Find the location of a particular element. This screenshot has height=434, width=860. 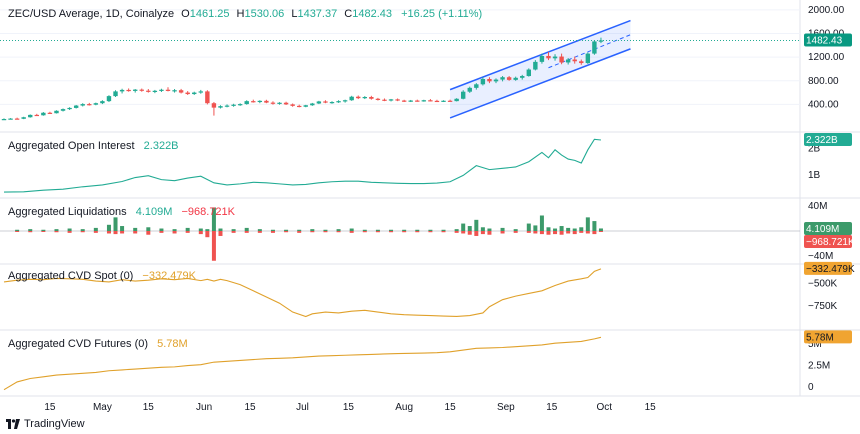

oi-value: 2.322B is located at coordinates (161, 146).